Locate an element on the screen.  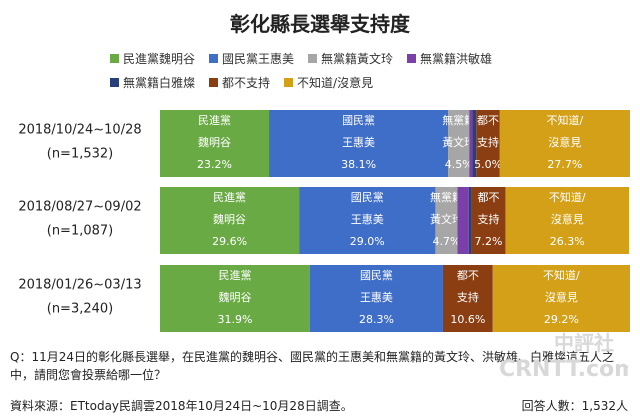
category-period-label: 2018/10/24~10/28 is located at coordinates (79, 130).